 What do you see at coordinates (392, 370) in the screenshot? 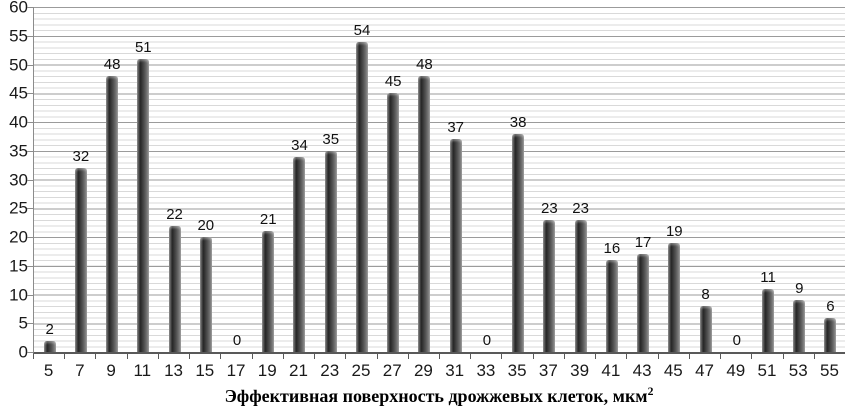
I see `x-axis-tick-label: 27` at bounding box center [392, 370].